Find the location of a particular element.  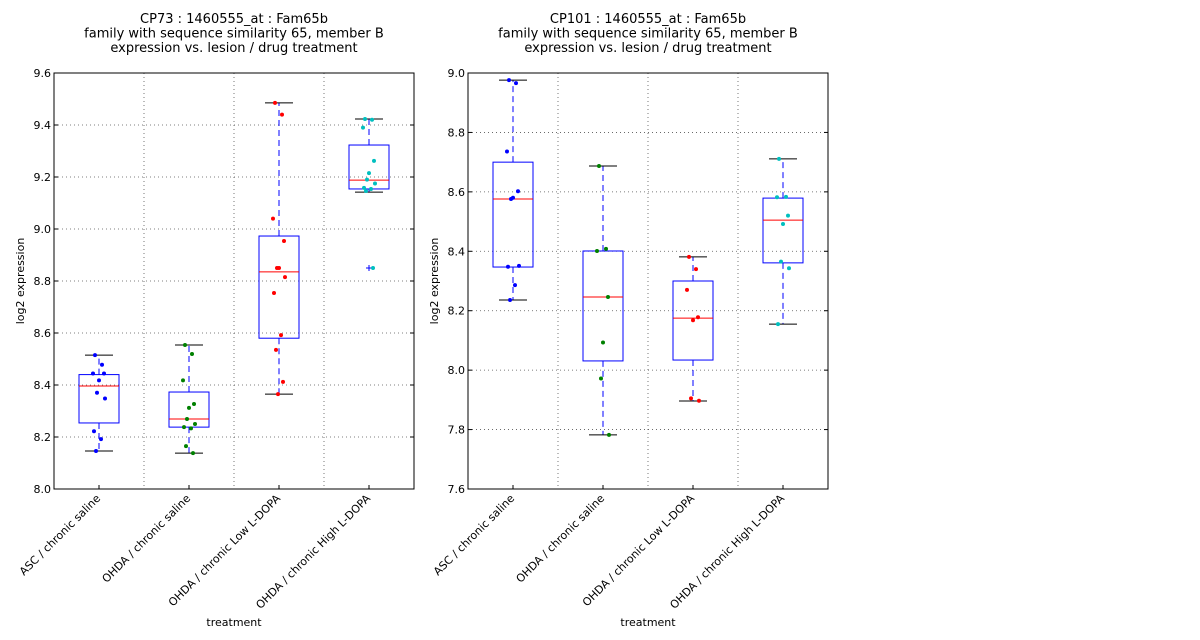

x-axis-label: treatment is located at coordinates (234, 622).